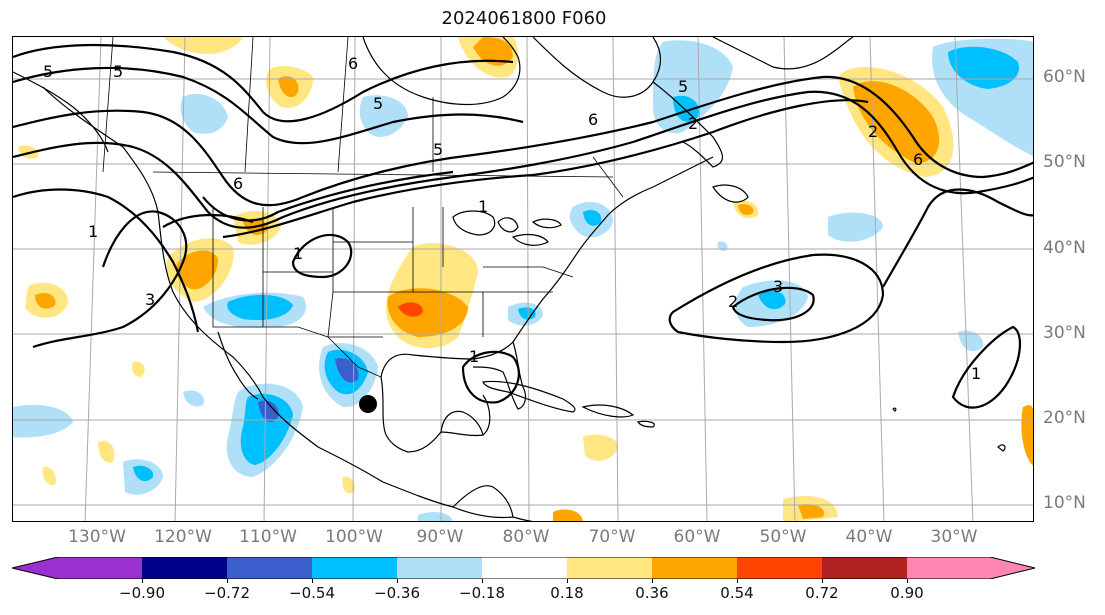 The width and height of the screenshot is (1105, 615). What do you see at coordinates (440, 537) in the screenshot?
I see `lon-label-90w: 90°W` at bounding box center [440, 537].